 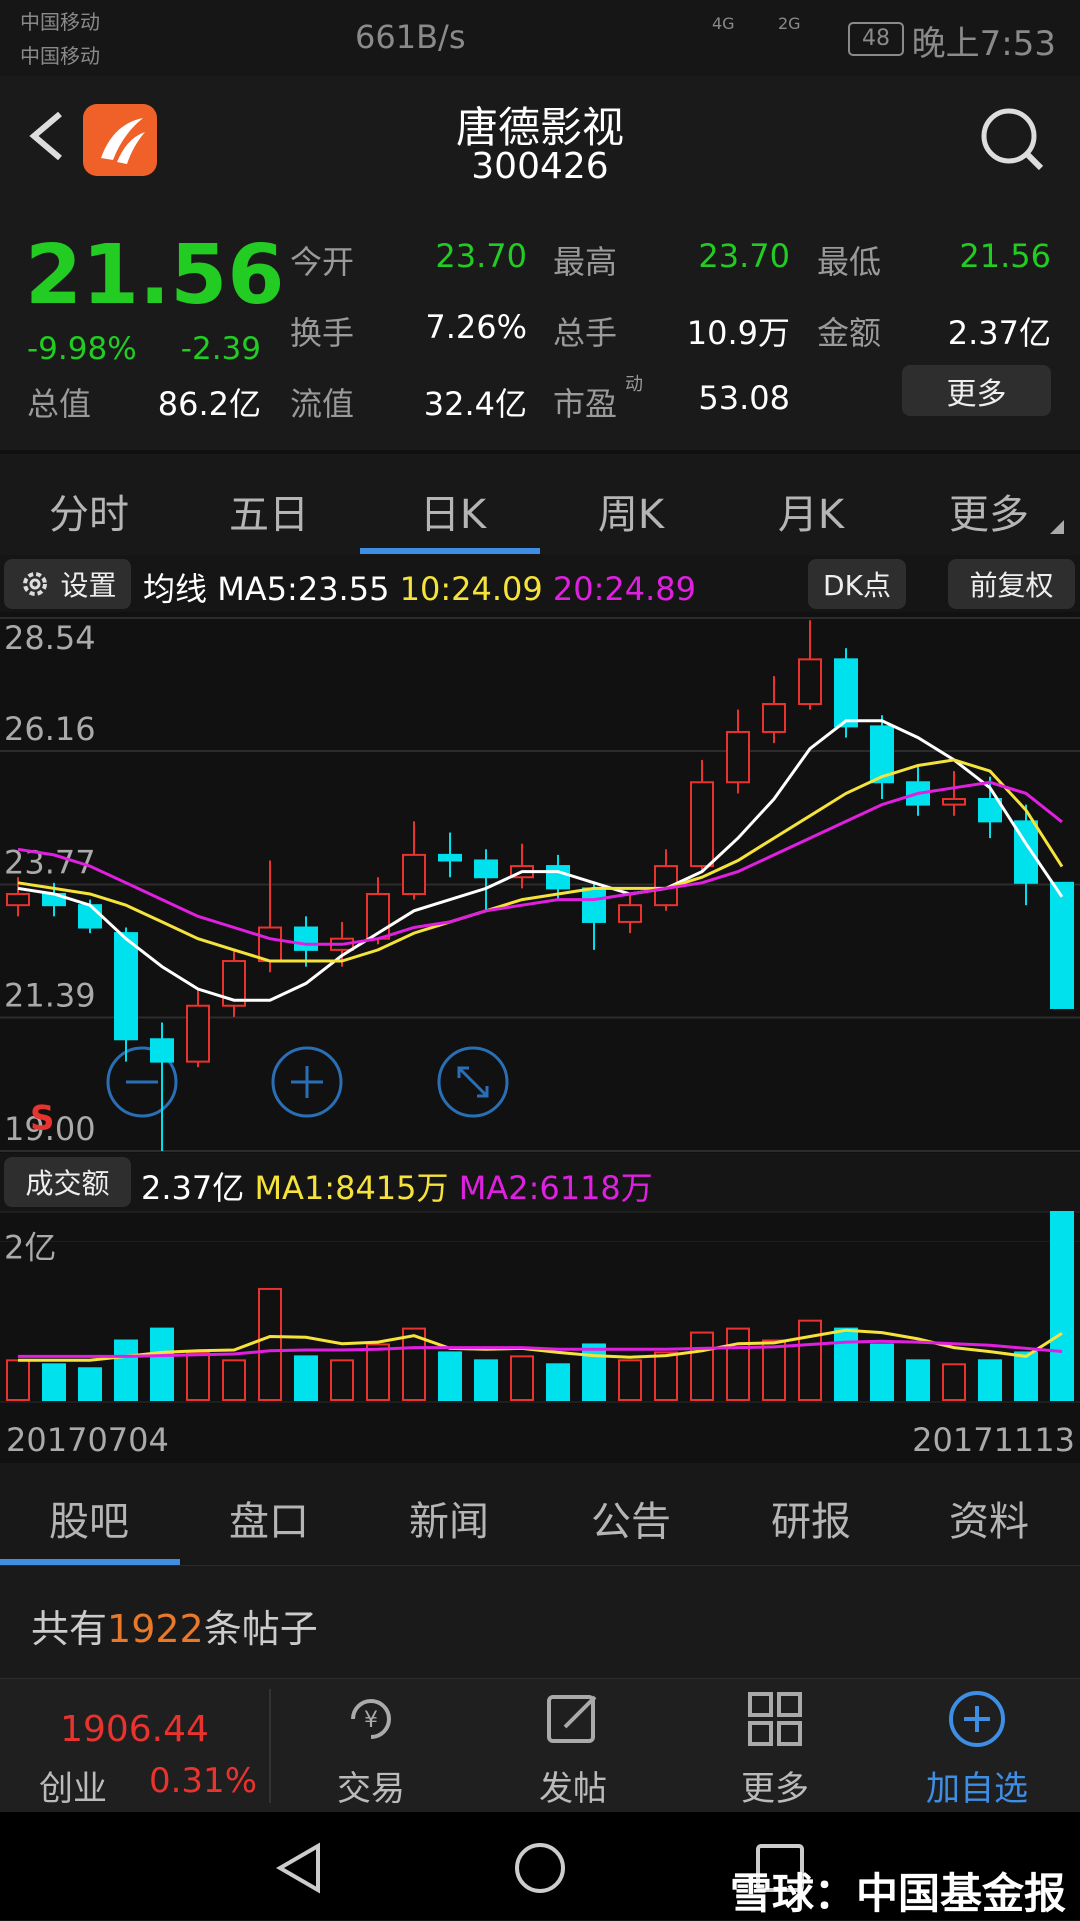 I want to click on period-tab: 更多, so click(x=989, y=515).